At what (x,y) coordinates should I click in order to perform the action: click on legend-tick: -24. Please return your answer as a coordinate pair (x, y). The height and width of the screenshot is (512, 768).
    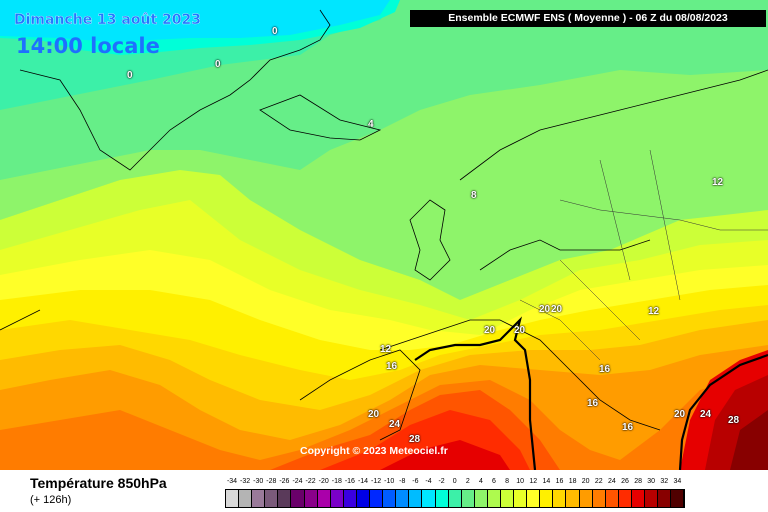
    Looking at the image, I should click on (297, 481).